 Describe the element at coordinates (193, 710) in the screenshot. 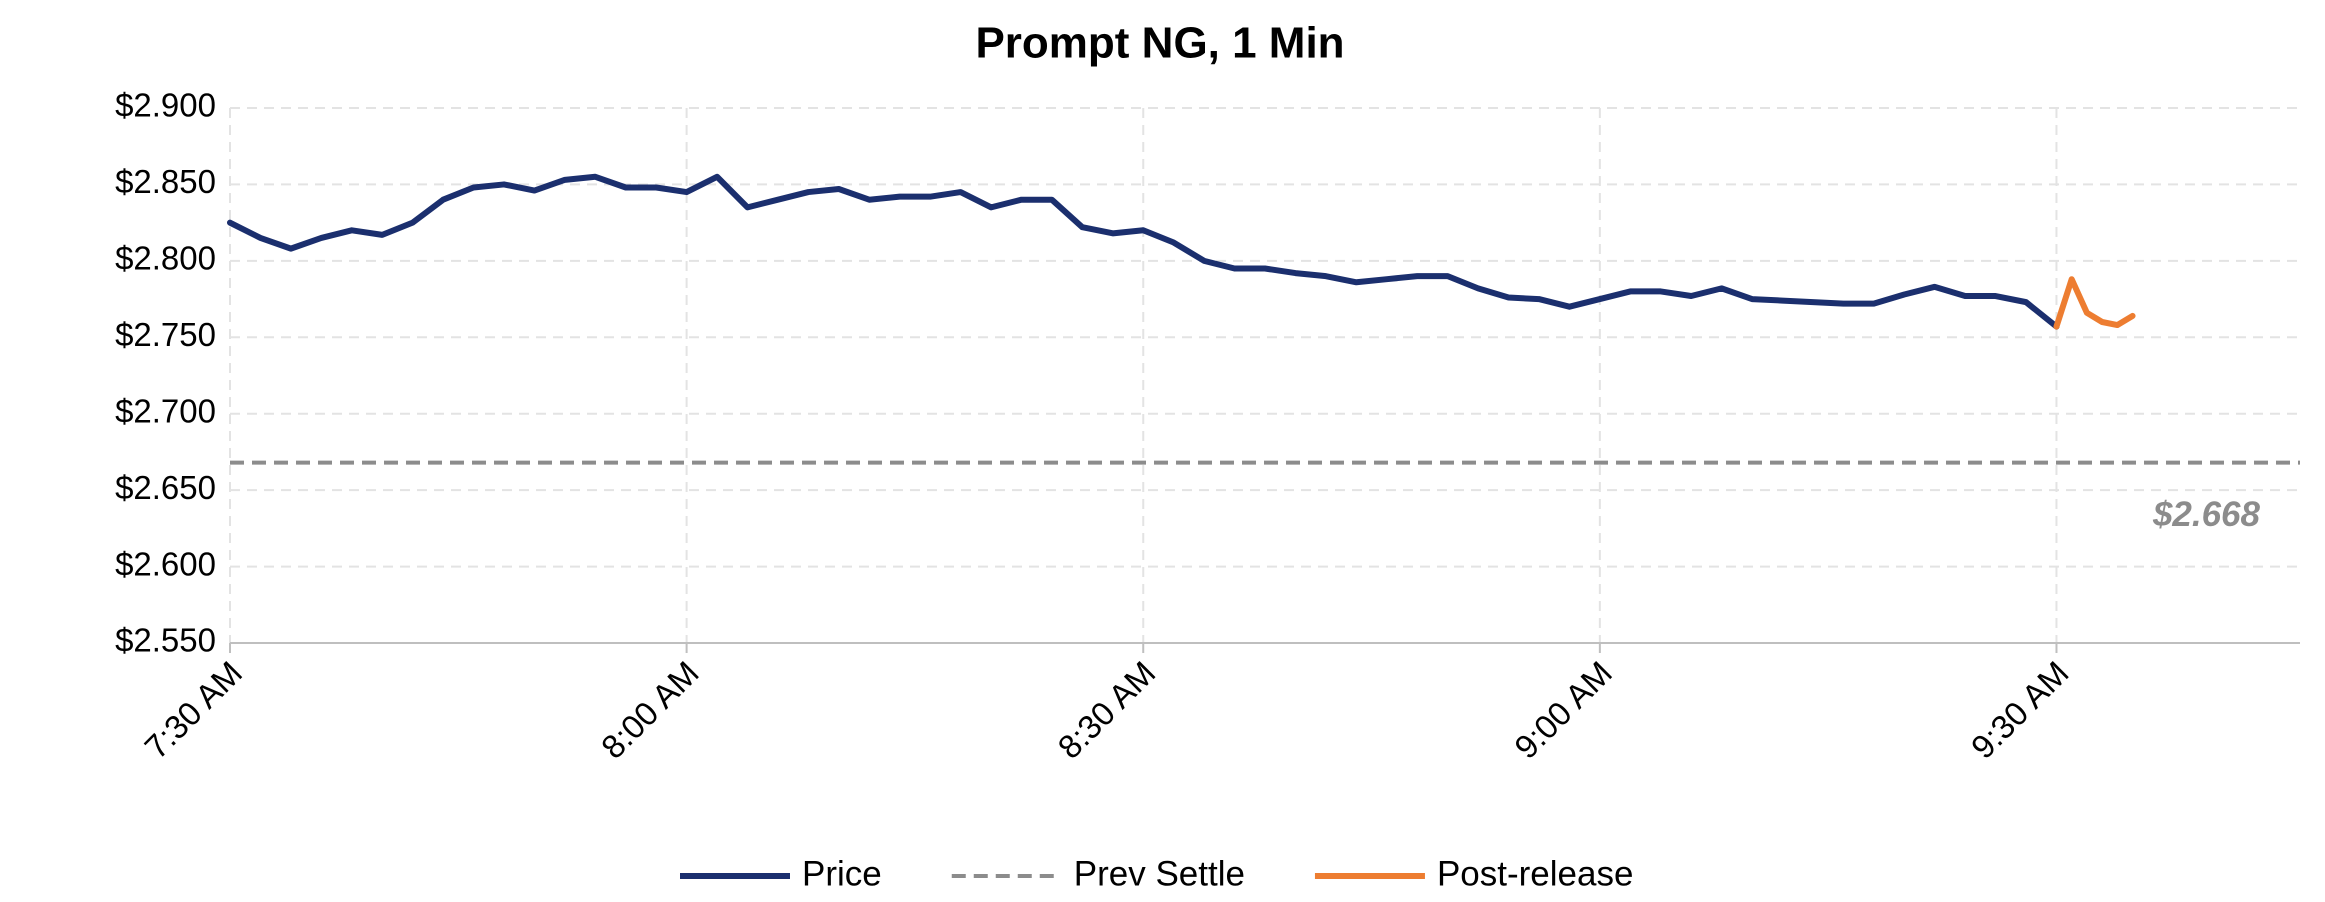

I see `x-tick-label: 7:30 AM` at that location.